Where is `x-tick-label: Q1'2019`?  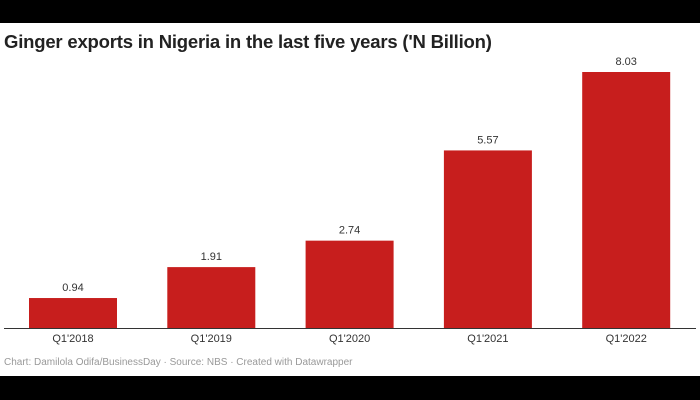
x-tick-label: Q1'2019 is located at coordinates (211, 339).